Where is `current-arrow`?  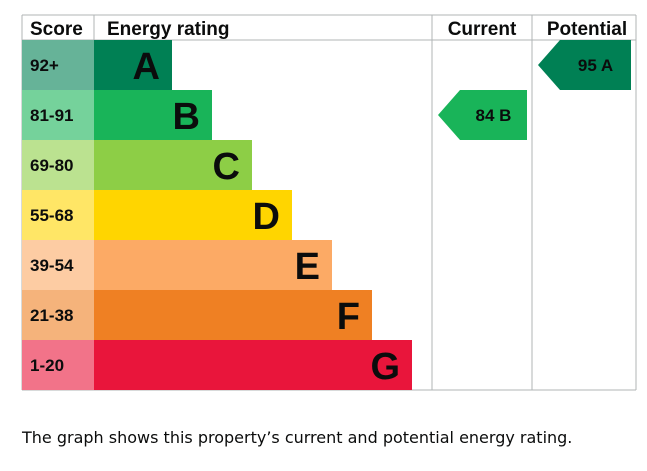
current-arrow is located at coordinates (482, 115).